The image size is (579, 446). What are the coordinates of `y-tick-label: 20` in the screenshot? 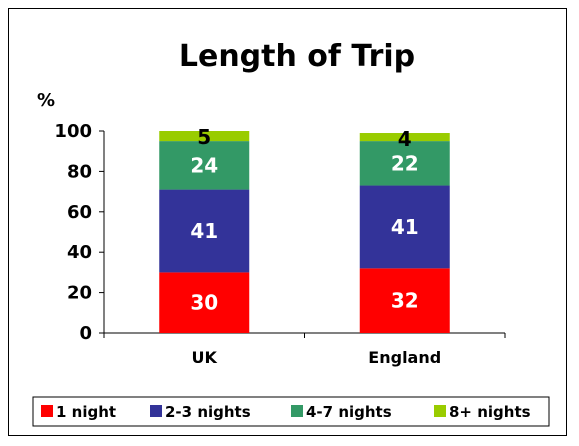 It's located at (79, 293).